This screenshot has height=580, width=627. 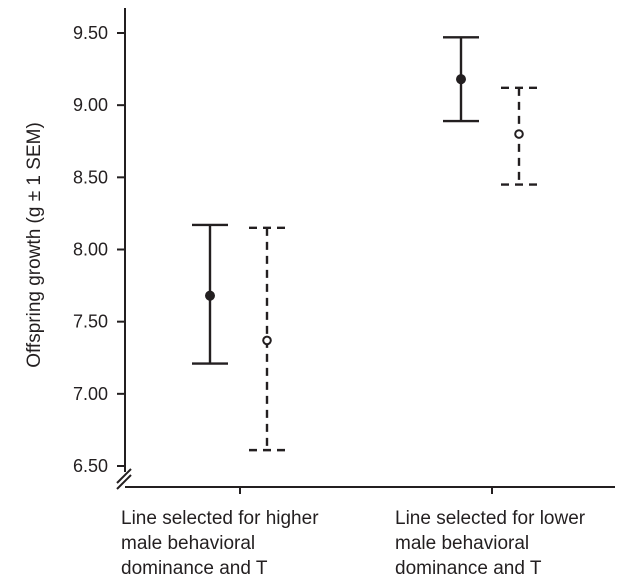 What do you see at coordinates (90, 466) in the screenshot?
I see `y-tick-label: 6.50` at bounding box center [90, 466].